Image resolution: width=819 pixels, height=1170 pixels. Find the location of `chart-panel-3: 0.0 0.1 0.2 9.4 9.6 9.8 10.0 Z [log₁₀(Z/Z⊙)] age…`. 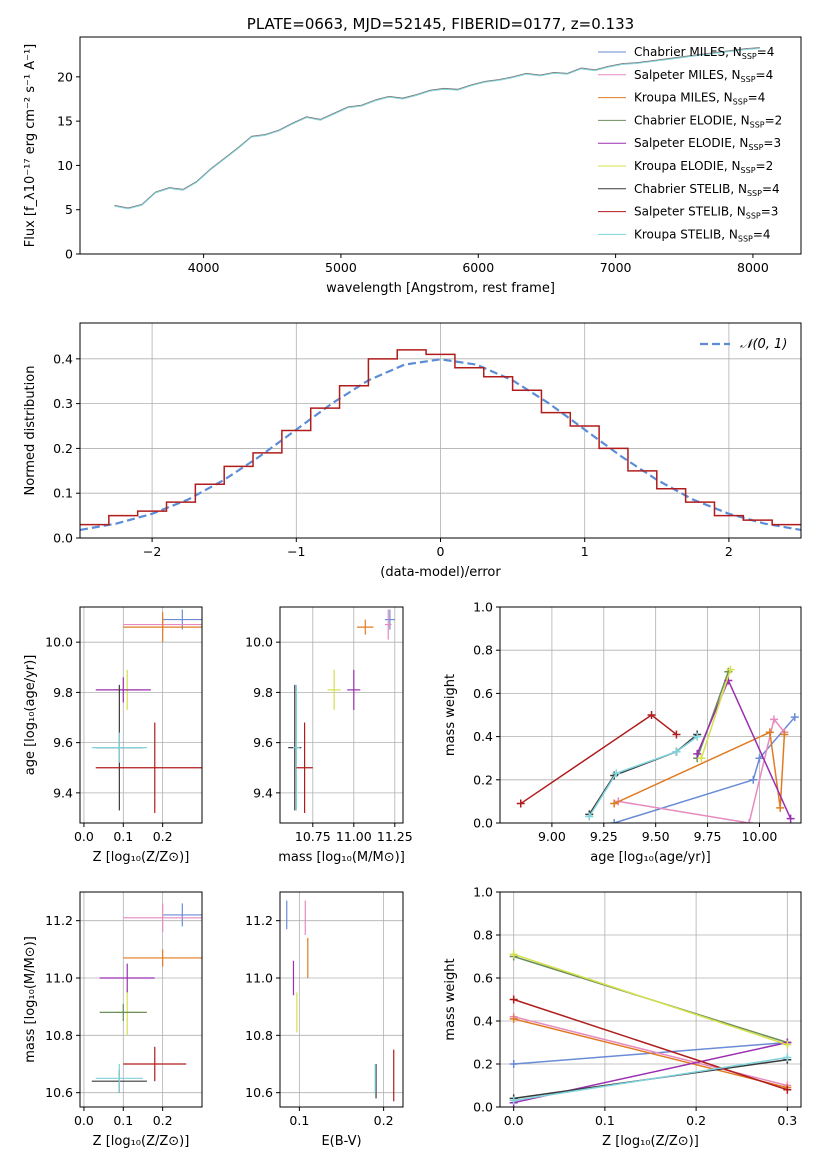

chart-panel-3: 0.0 0.1 0.2 9.4 9.6 9.8 10.0 Z [log₁₀(Z/Z⊙)] age… is located at coordinates (113, 735).